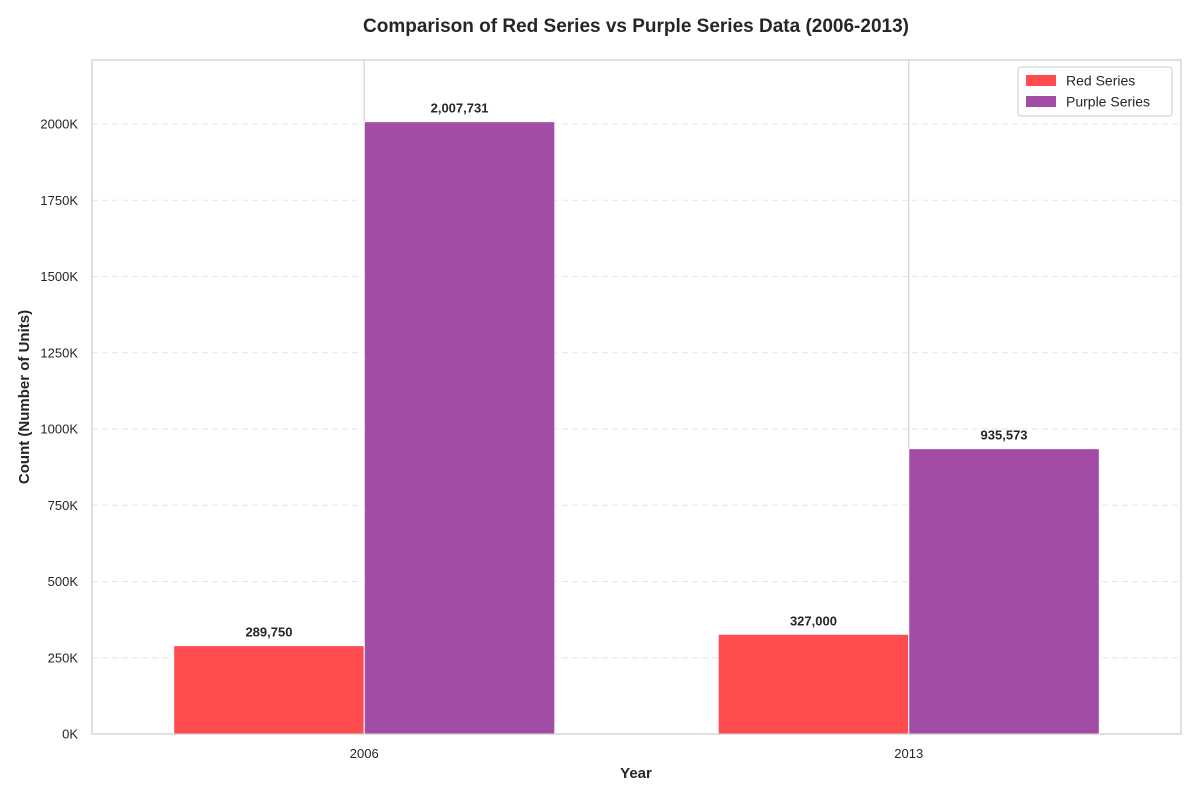 This screenshot has height=800, width=1200. I want to click on x-tick-label: 2006, so click(364, 753).